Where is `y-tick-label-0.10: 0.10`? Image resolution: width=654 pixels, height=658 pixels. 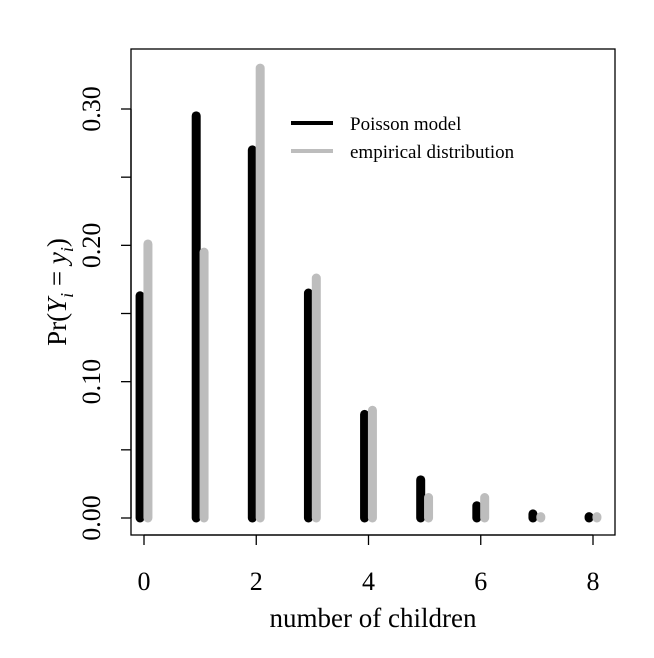 y-tick-label-0.10: 0.10 is located at coordinates (91, 382).